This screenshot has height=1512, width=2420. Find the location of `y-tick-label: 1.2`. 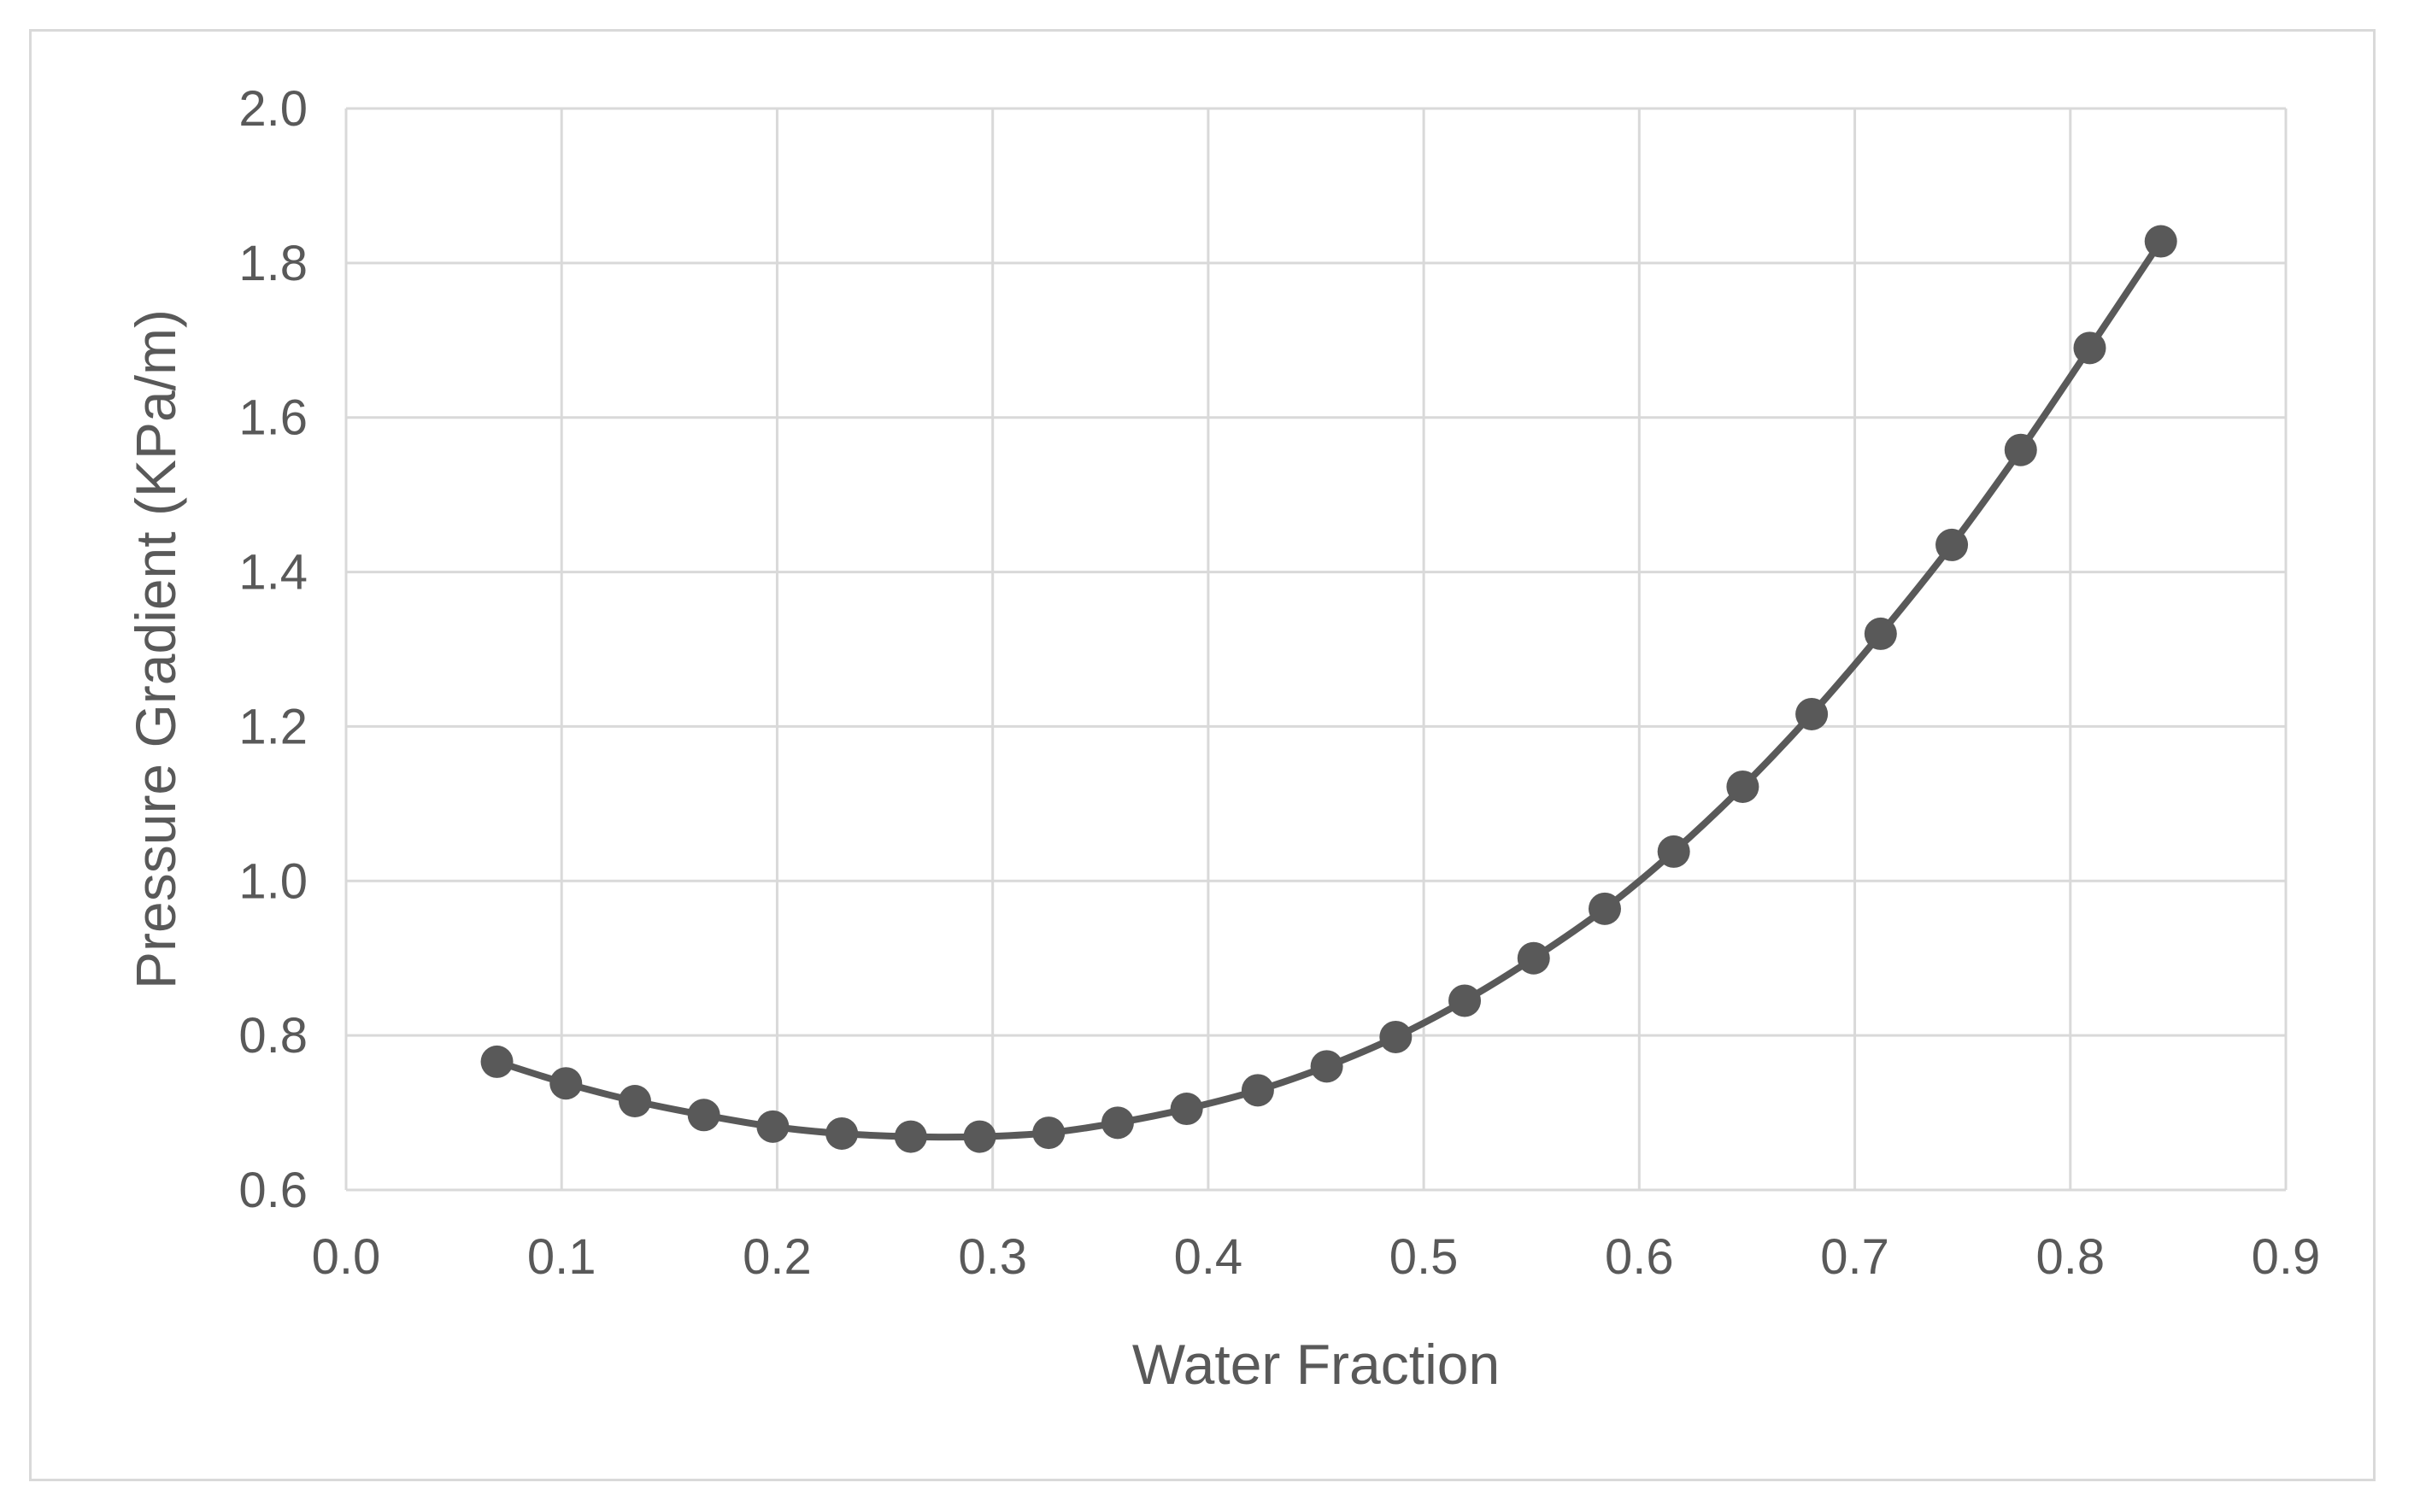

y-tick-label: 1.2 is located at coordinates (273, 726).